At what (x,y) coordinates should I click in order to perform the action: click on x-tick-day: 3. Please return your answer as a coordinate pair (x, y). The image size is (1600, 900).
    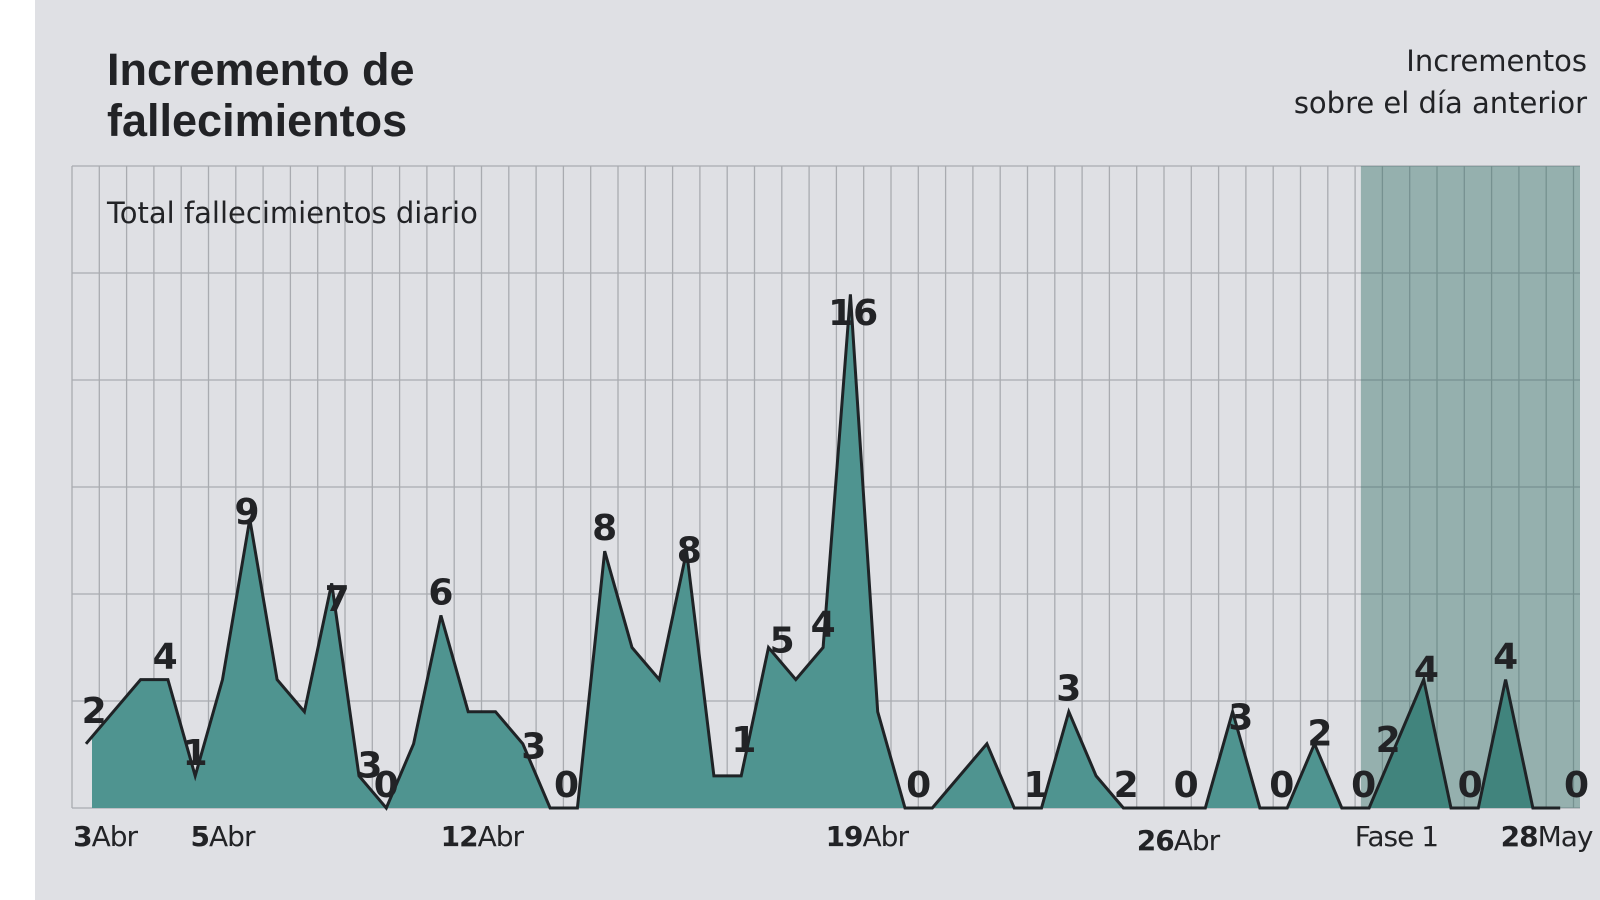
    Looking at the image, I should click on (82, 836).